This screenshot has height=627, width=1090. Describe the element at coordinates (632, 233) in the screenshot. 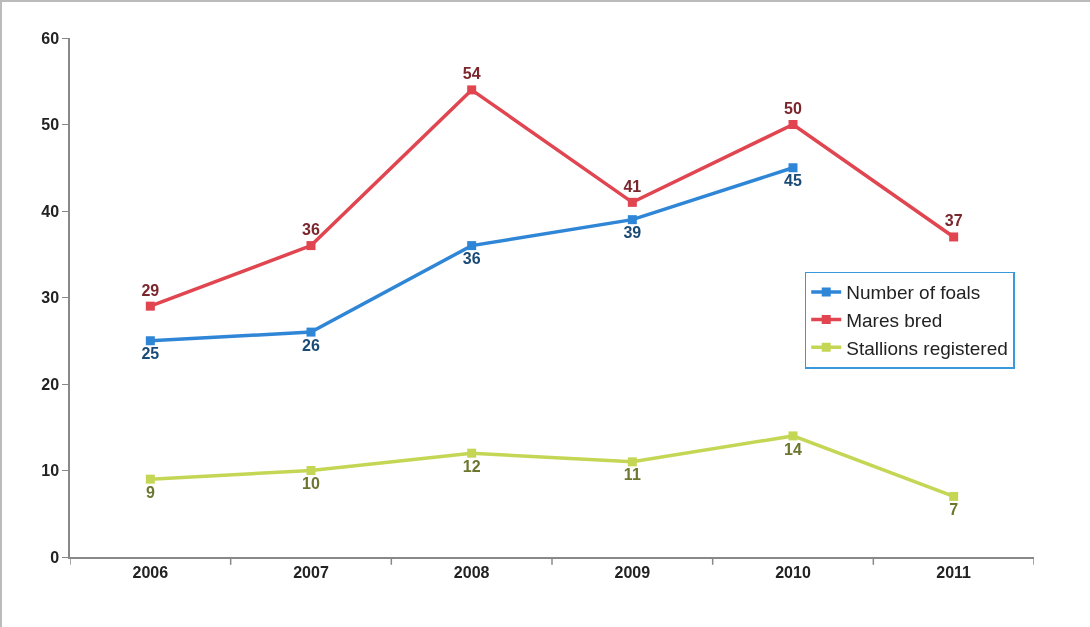

I see `data-label: 39` at that location.